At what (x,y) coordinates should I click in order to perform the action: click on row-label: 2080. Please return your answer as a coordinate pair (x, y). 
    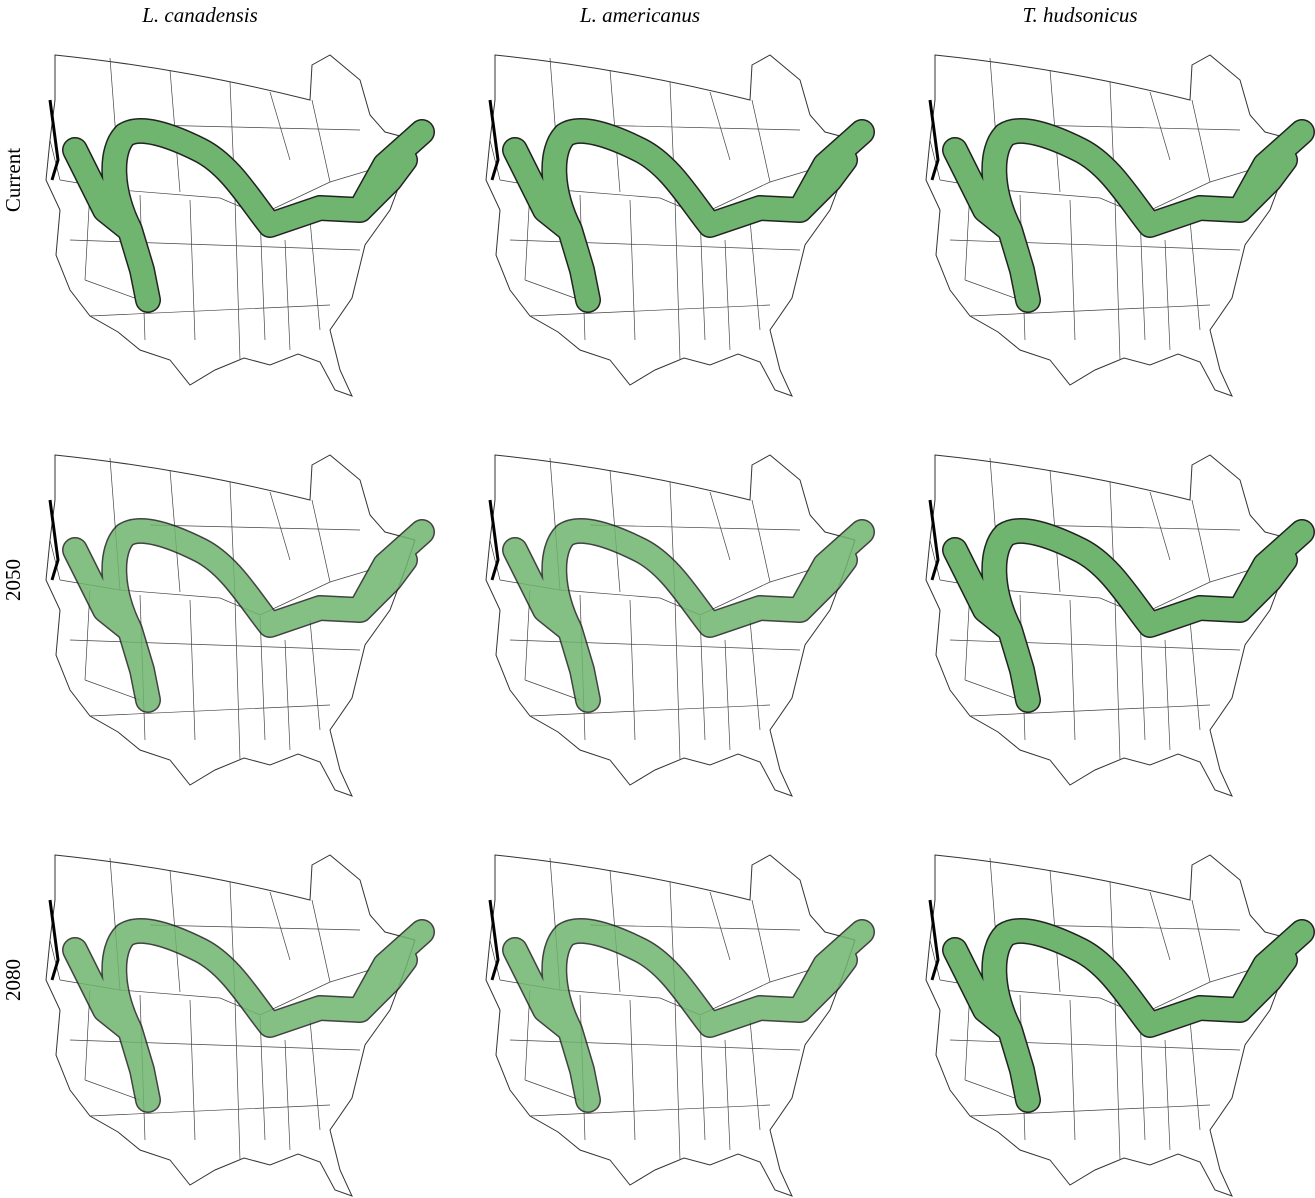
    Looking at the image, I should click on (13, 980).